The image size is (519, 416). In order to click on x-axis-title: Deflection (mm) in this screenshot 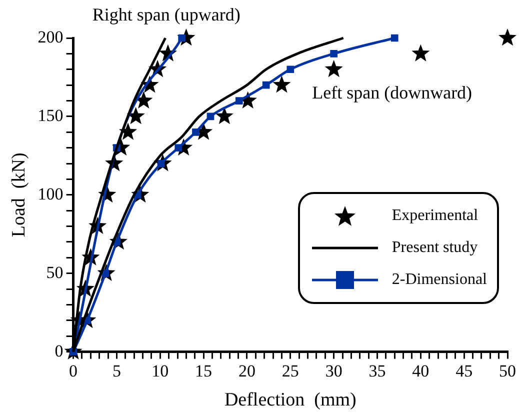, I will do `click(290, 400)`.